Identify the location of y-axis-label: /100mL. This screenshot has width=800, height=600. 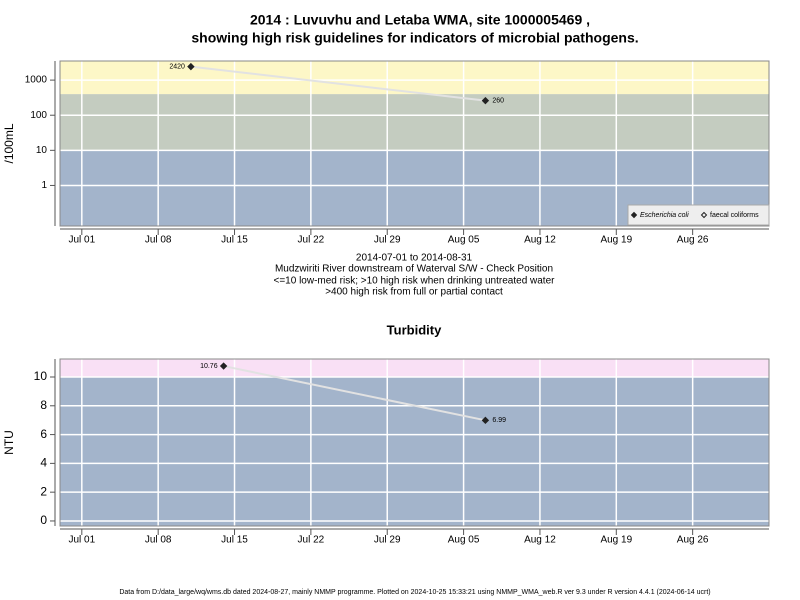
(9, 143).